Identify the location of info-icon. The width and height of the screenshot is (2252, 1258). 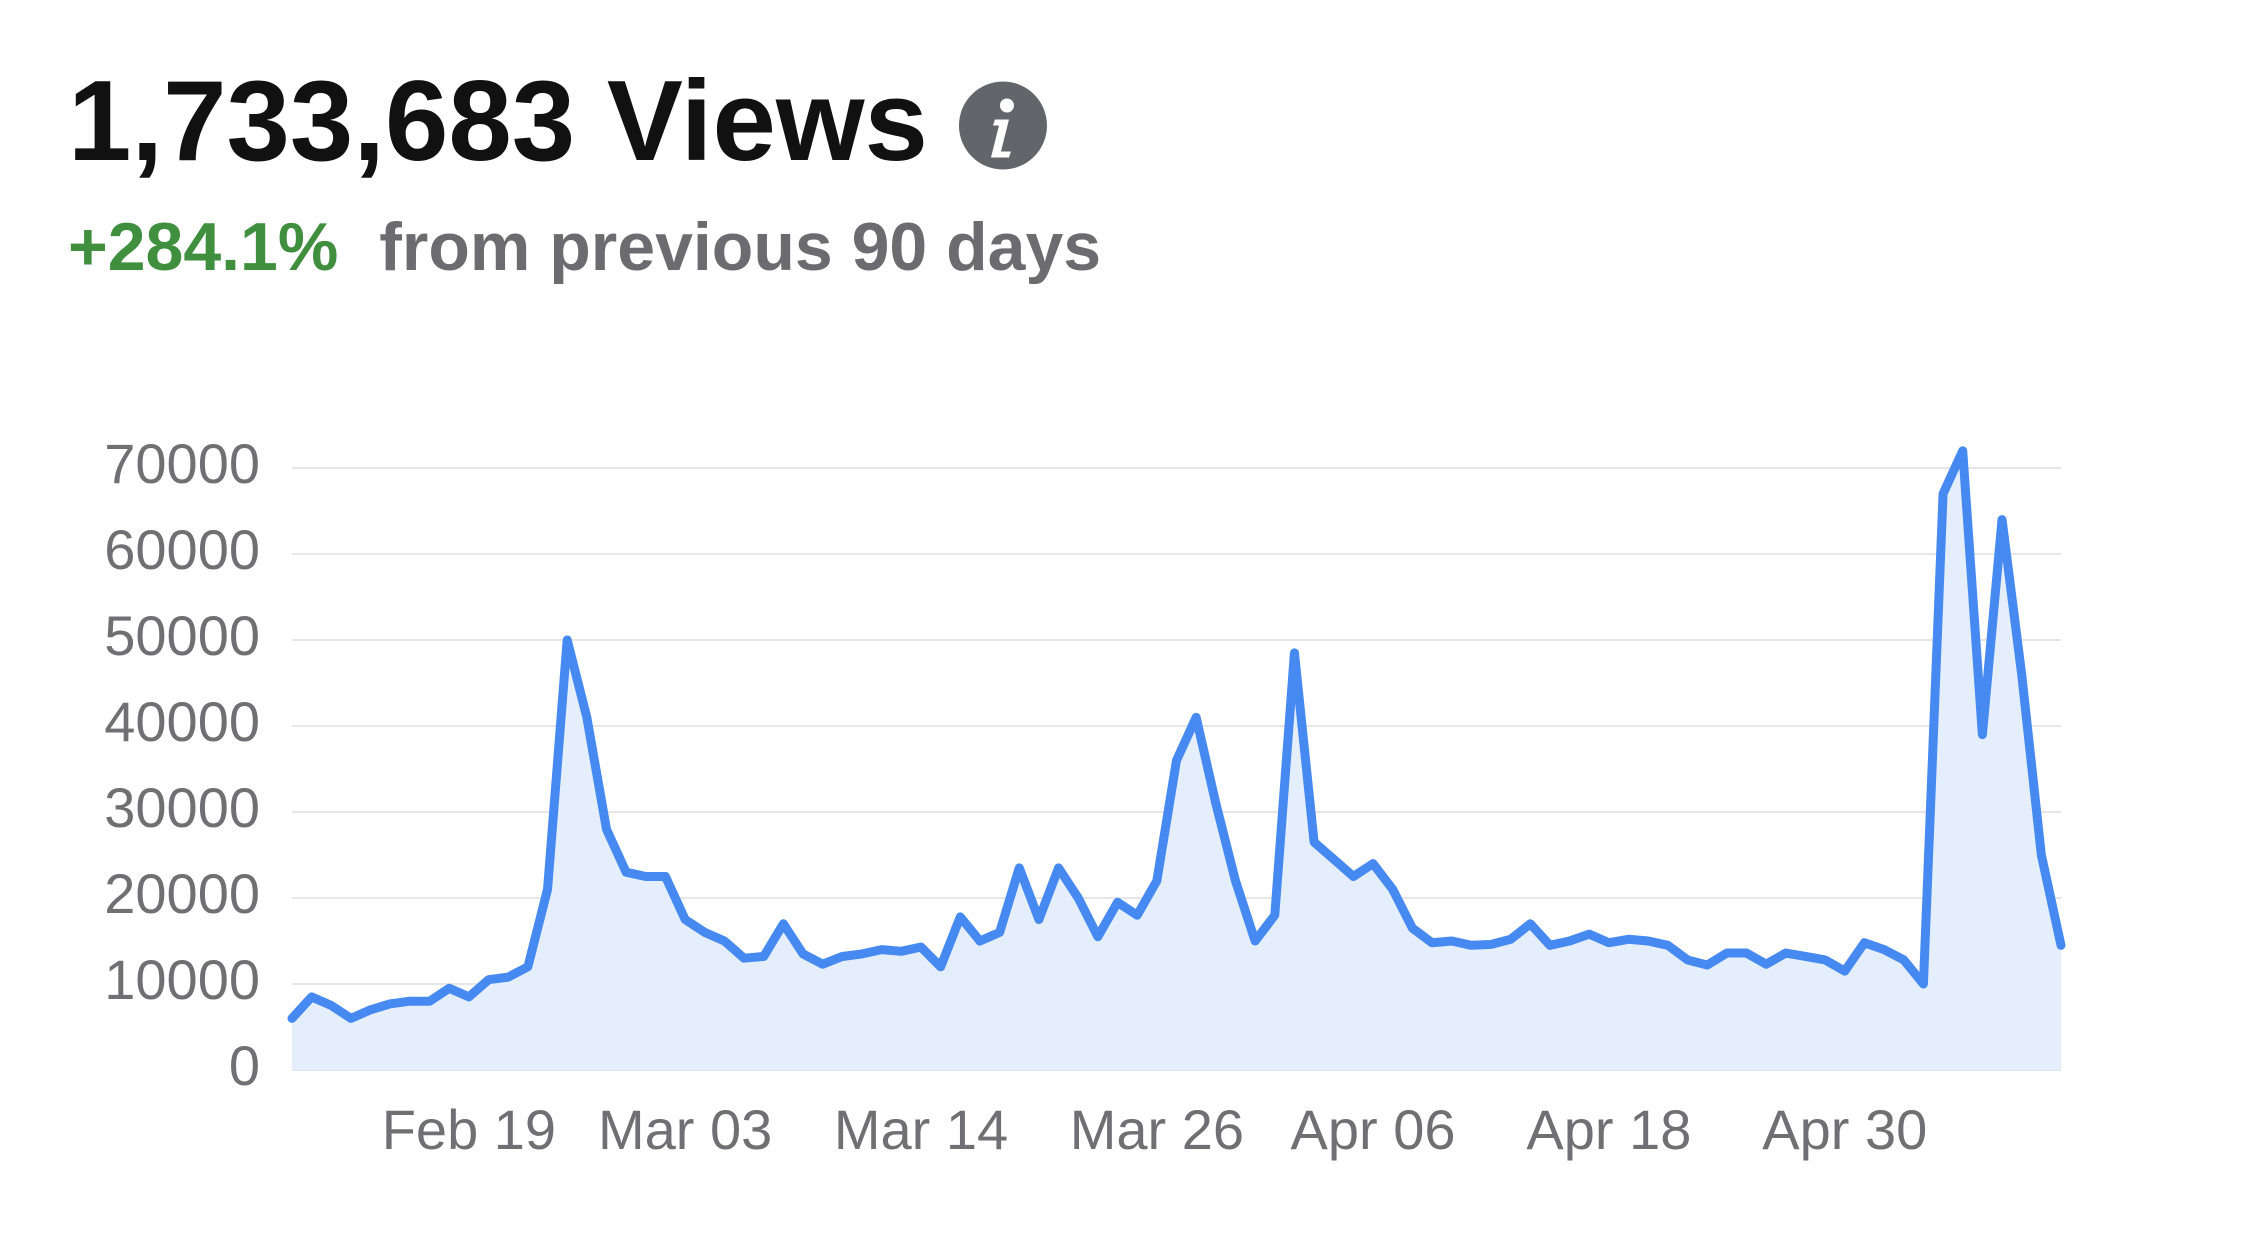
(1002, 125).